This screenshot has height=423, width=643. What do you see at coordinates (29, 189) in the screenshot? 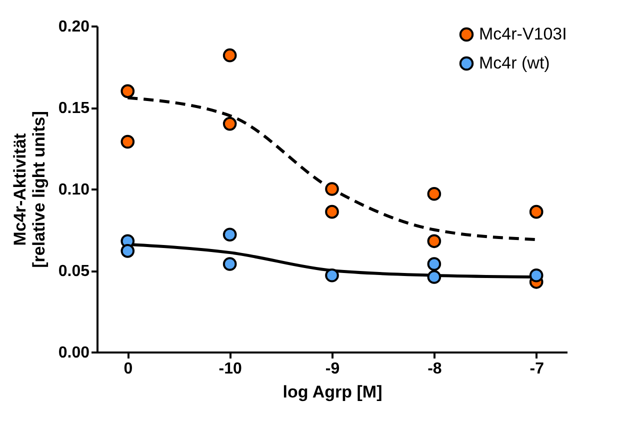
I see `y-axis-title: Mc4r-Aktivität [relative light units]` at bounding box center [29, 189].